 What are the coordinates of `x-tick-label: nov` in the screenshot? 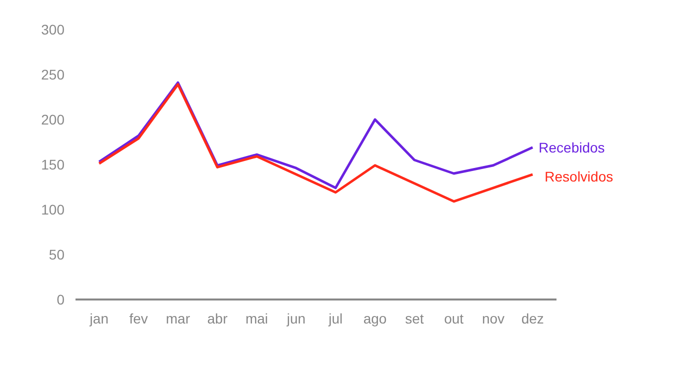 It's located at (493, 318).